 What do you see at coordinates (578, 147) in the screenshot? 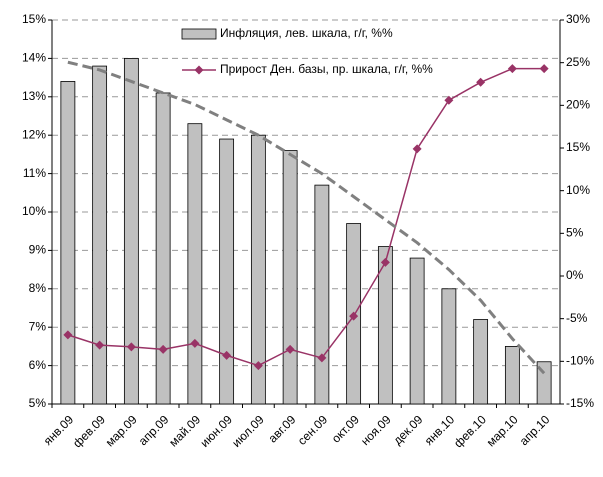
I see `y2-tick-label: 15%` at bounding box center [578, 147].